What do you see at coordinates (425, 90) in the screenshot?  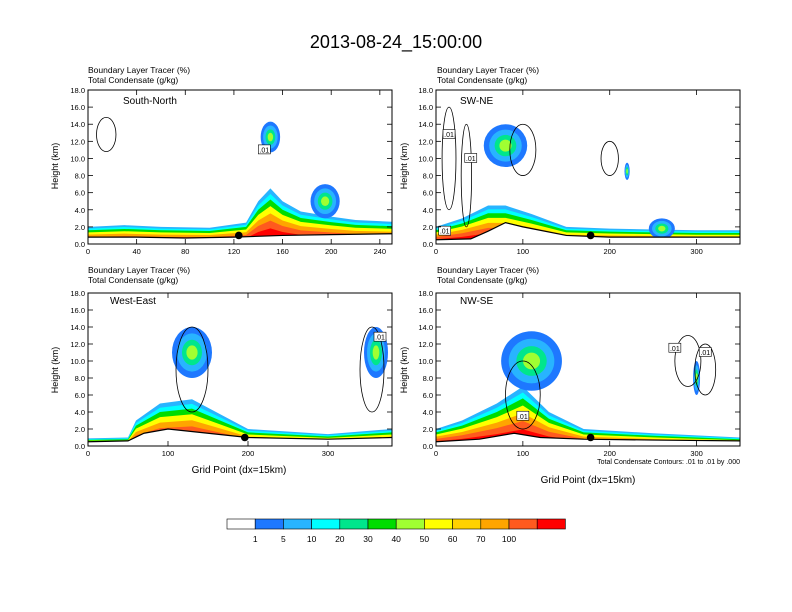 I see `y-tick-label: 18.0` at bounding box center [425, 90].